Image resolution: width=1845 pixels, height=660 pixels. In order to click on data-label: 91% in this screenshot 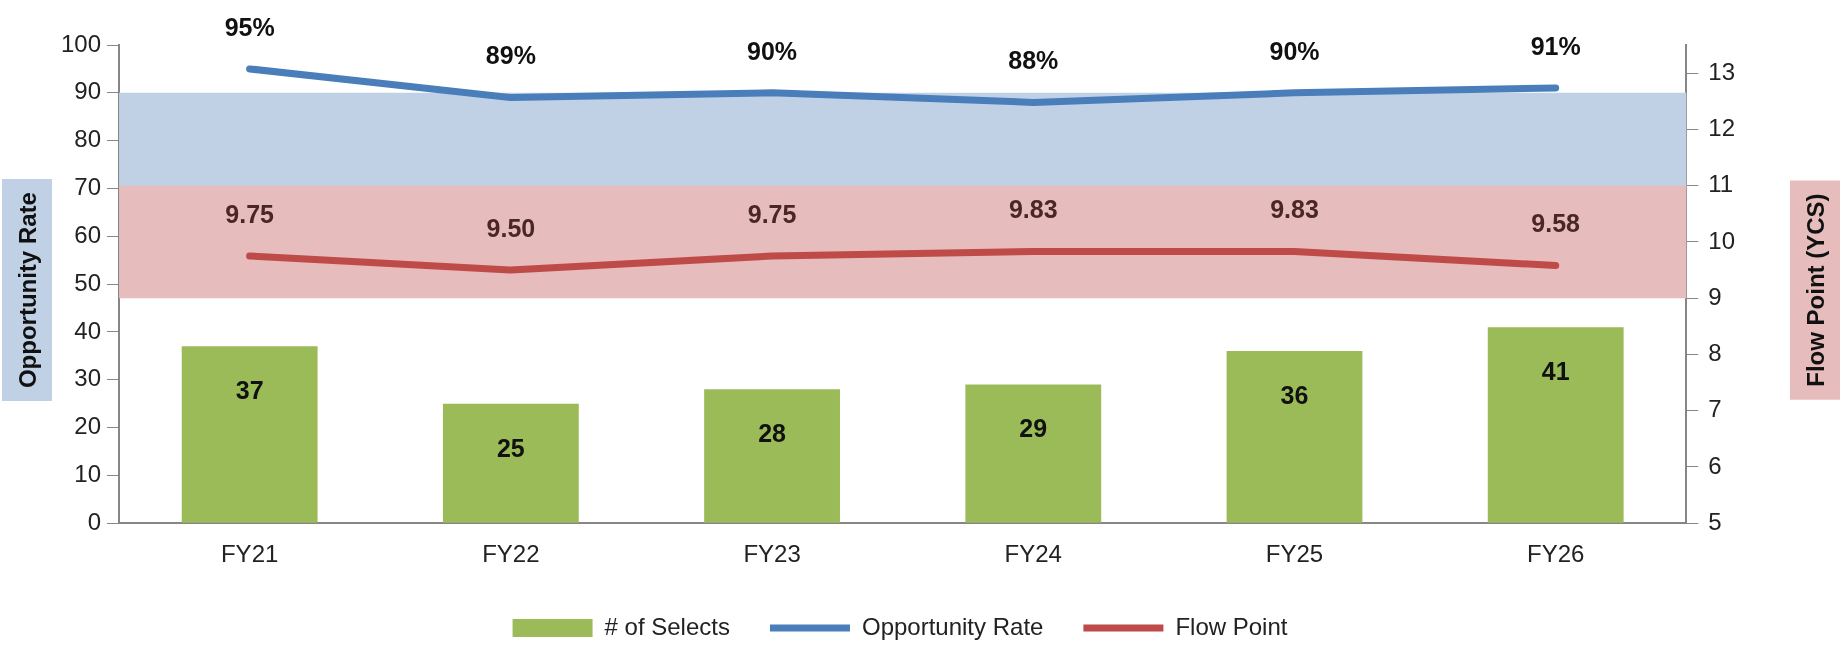, I will do `click(1555, 45)`.